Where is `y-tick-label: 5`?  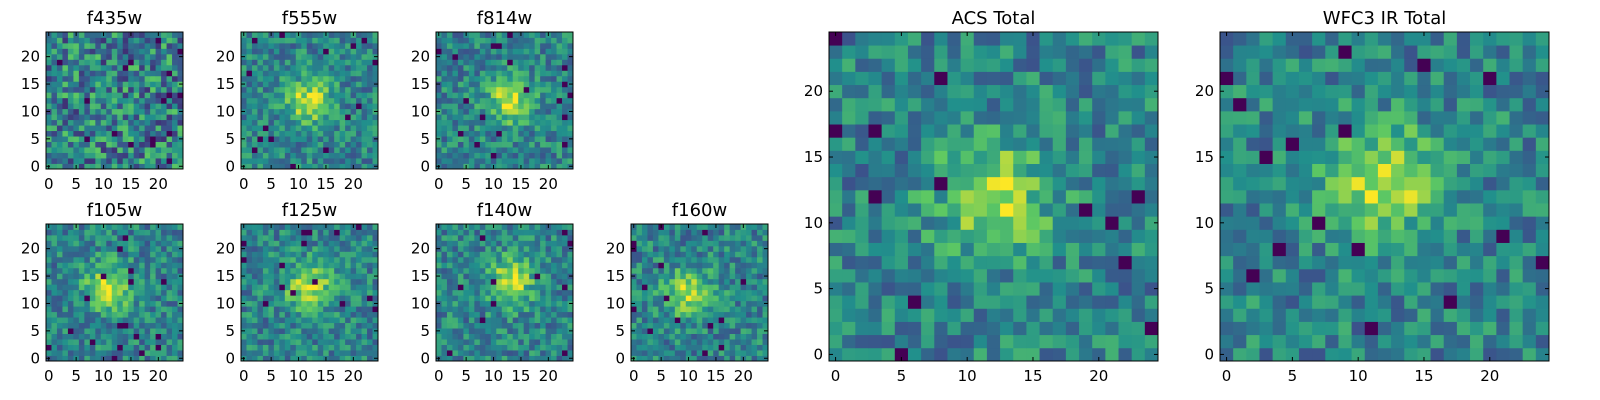
y-tick-label: 5 is located at coordinates (425, 139).